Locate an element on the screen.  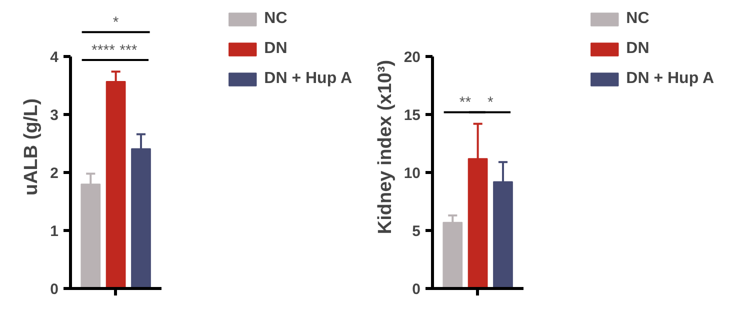
y-tick-label: 3 is located at coordinates (54, 115).